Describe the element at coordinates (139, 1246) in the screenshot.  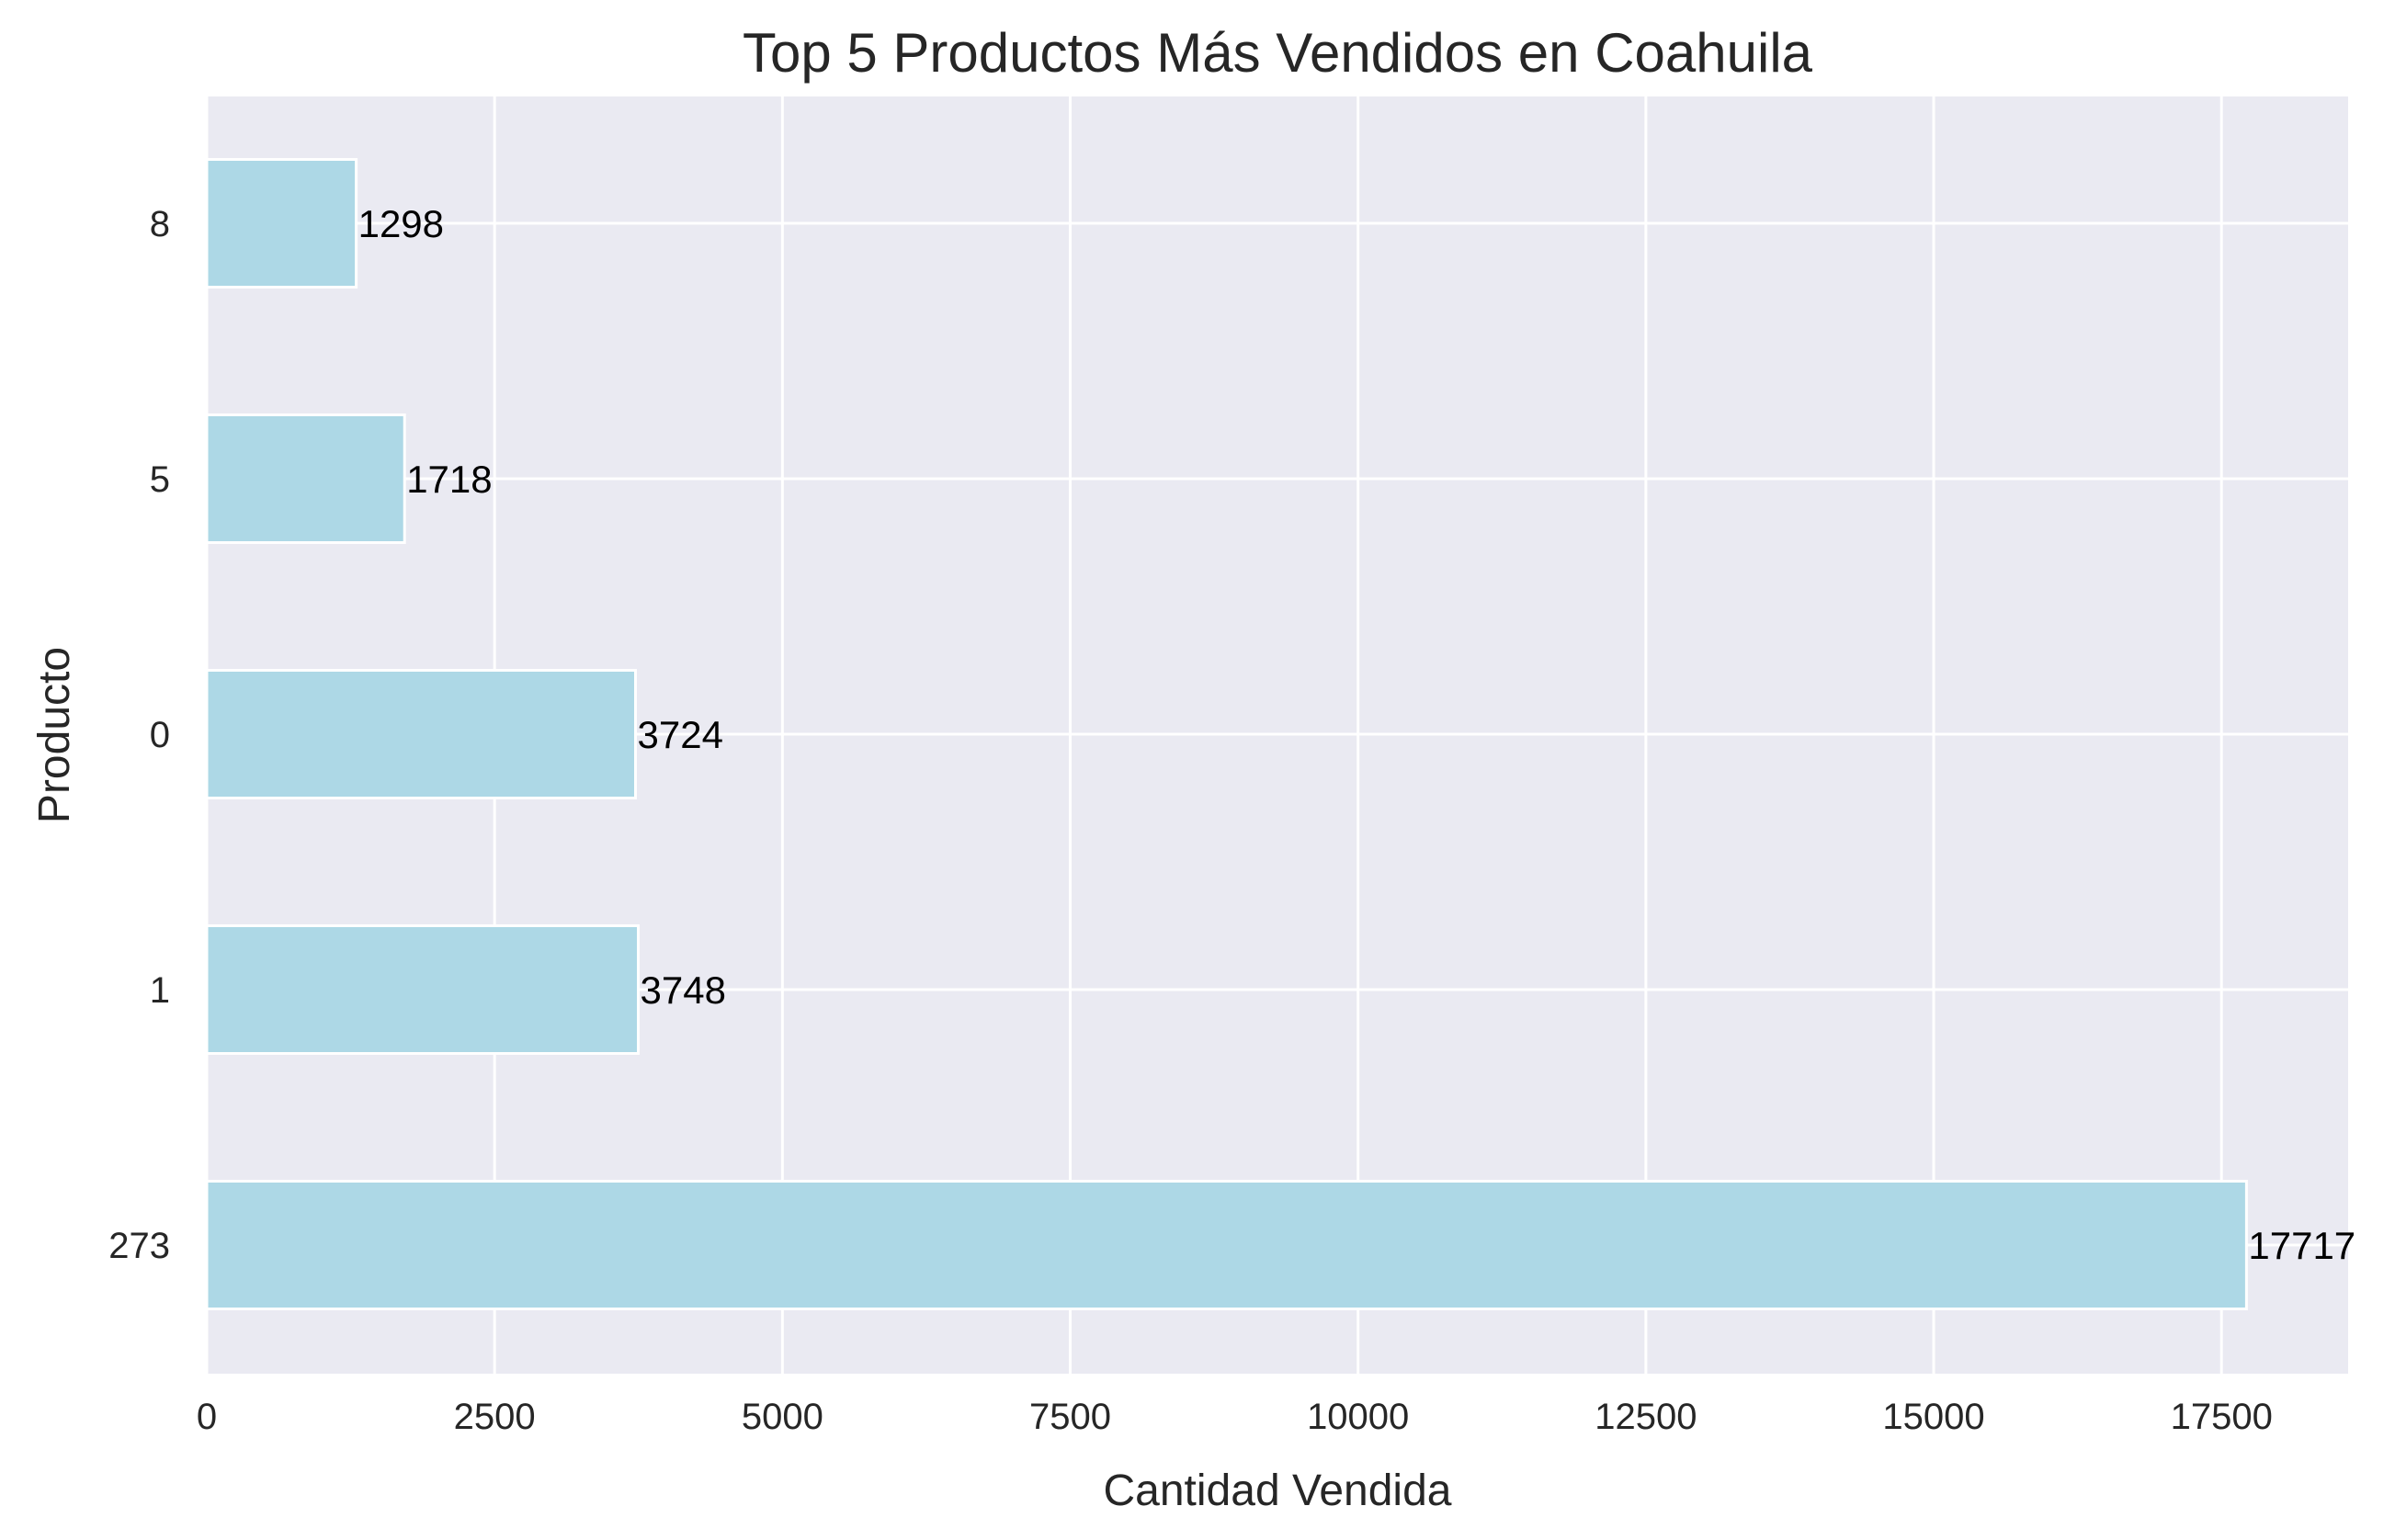
I see `y-tick-label-273: 273` at that location.